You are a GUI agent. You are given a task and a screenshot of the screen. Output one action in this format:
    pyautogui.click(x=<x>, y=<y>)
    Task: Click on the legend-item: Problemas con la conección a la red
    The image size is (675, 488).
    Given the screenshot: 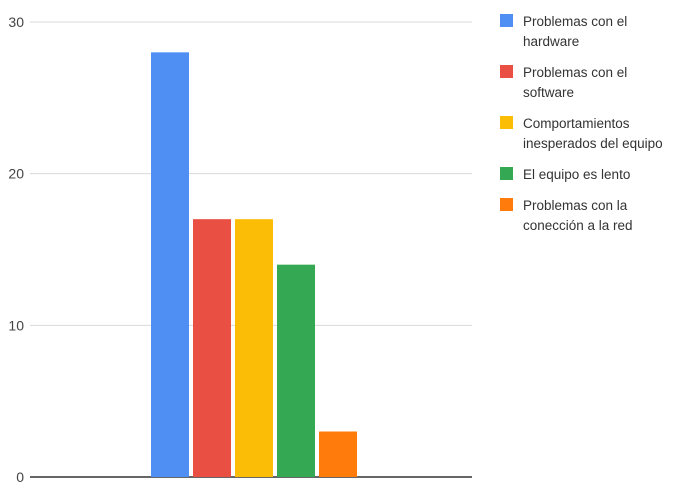 What is the action you would take?
    pyautogui.click(x=586, y=216)
    